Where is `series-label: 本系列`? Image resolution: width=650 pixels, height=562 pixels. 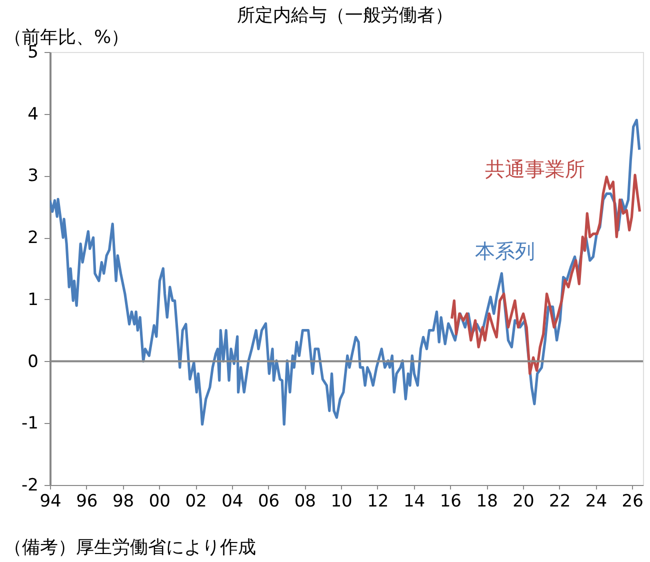 series-label: 本系列 is located at coordinates (505, 251).